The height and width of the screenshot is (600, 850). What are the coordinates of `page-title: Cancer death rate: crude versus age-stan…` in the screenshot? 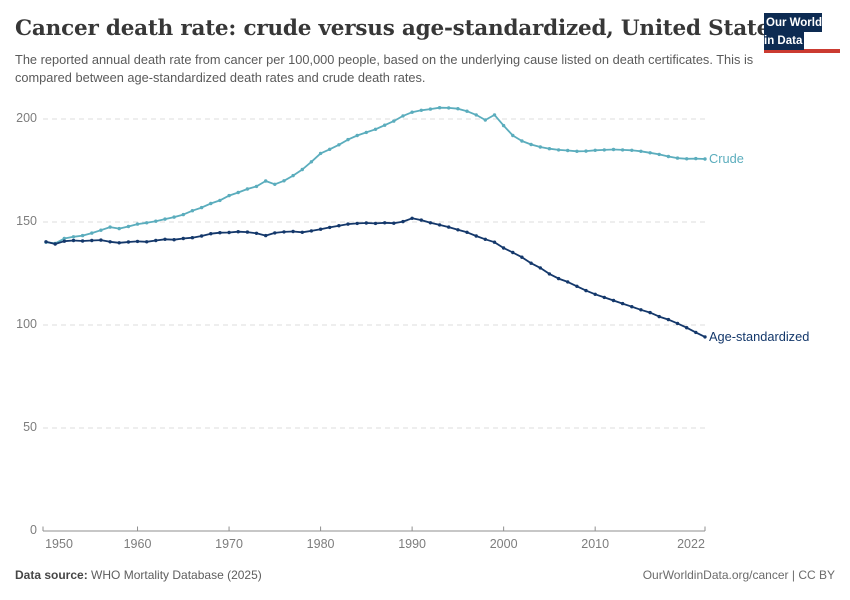 It's located at (399, 28).